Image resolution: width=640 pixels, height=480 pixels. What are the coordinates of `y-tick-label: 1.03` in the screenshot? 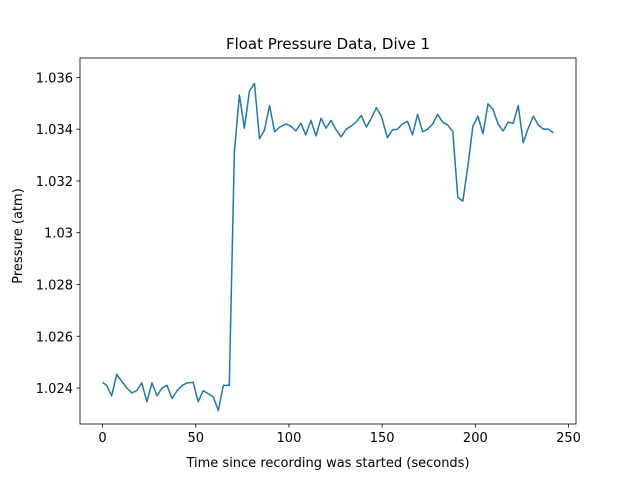 It's located at (58, 234).